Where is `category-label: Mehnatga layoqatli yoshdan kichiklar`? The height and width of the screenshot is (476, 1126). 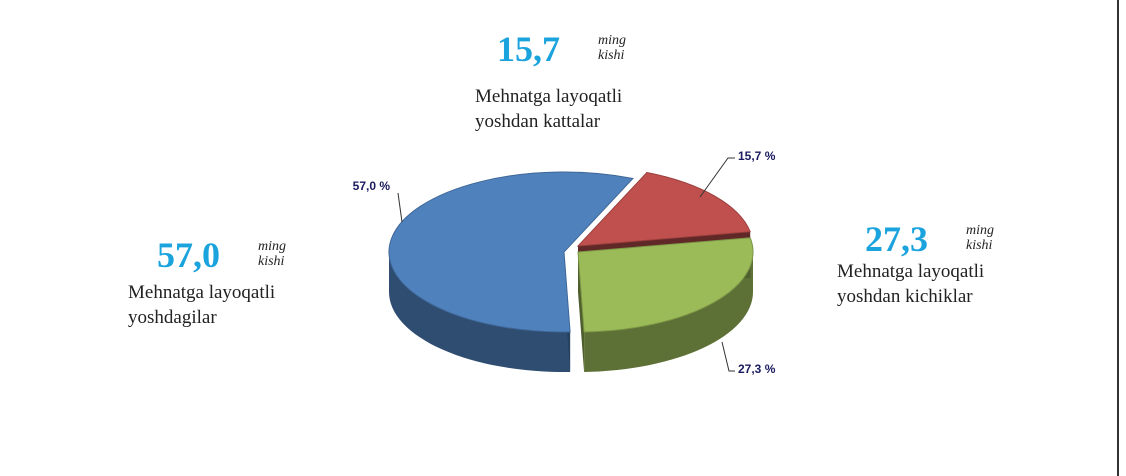 category-label: Mehnatga layoqatli yoshdan kichiklar is located at coordinates (911, 284).